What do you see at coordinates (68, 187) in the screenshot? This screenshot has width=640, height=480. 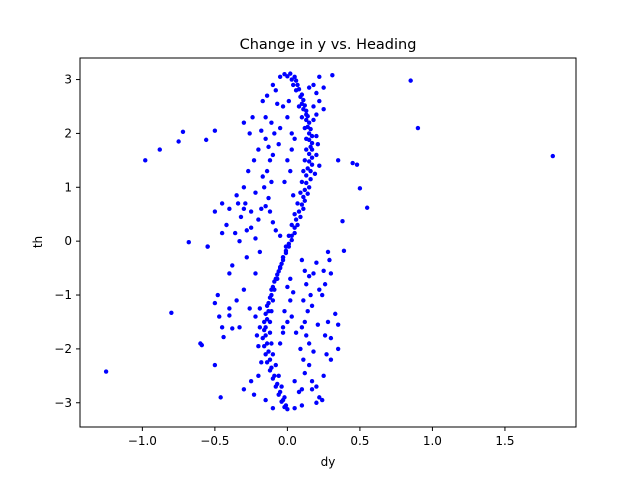 I see `y-tick-label: 1` at bounding box center [68, 187].